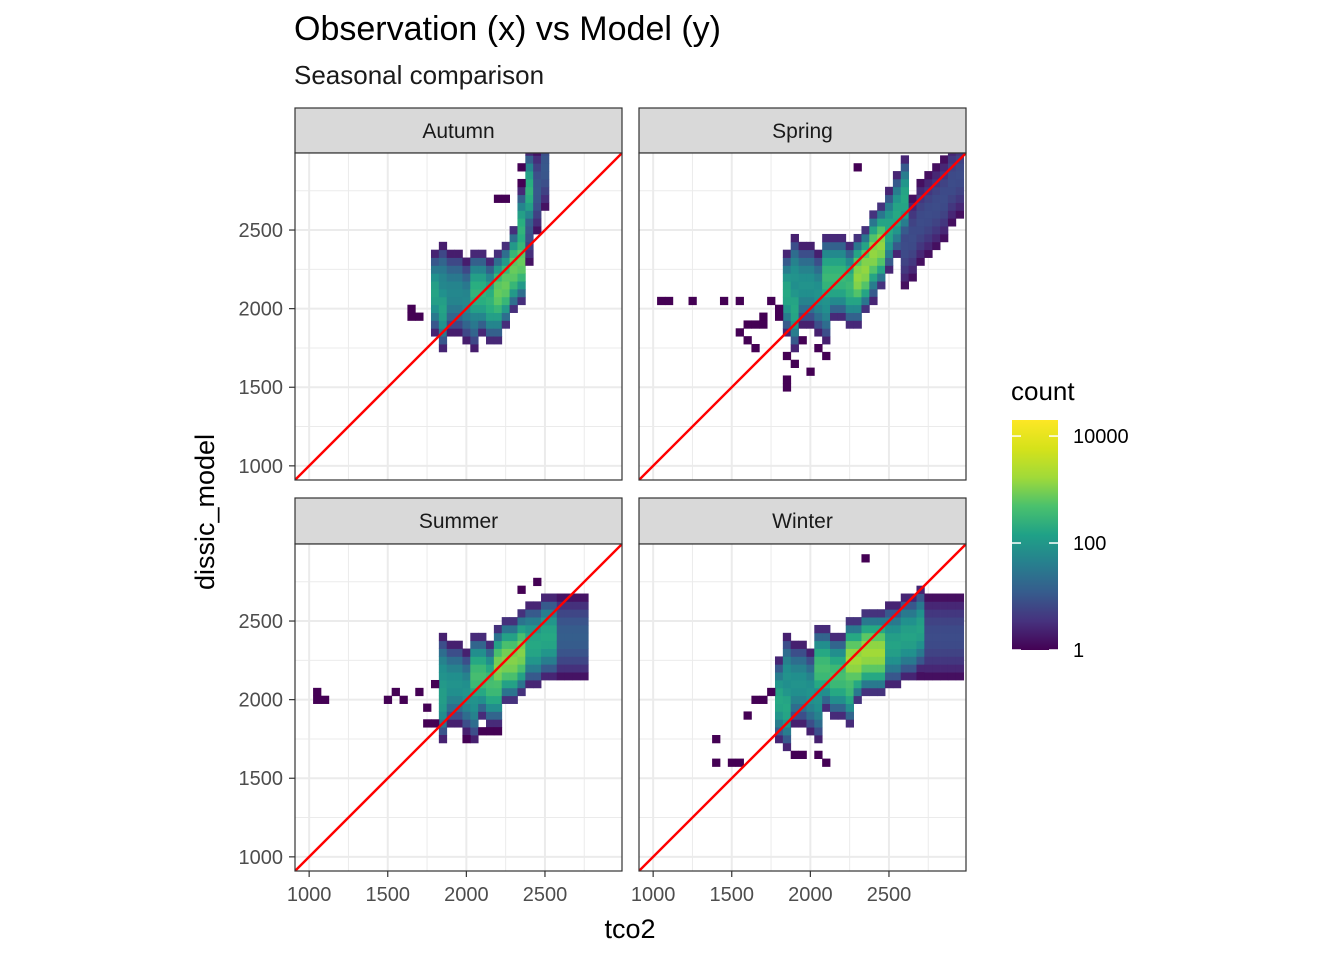 This screenshot has width=1344, height=960. I want to click on panel-border, so click(802, 707).